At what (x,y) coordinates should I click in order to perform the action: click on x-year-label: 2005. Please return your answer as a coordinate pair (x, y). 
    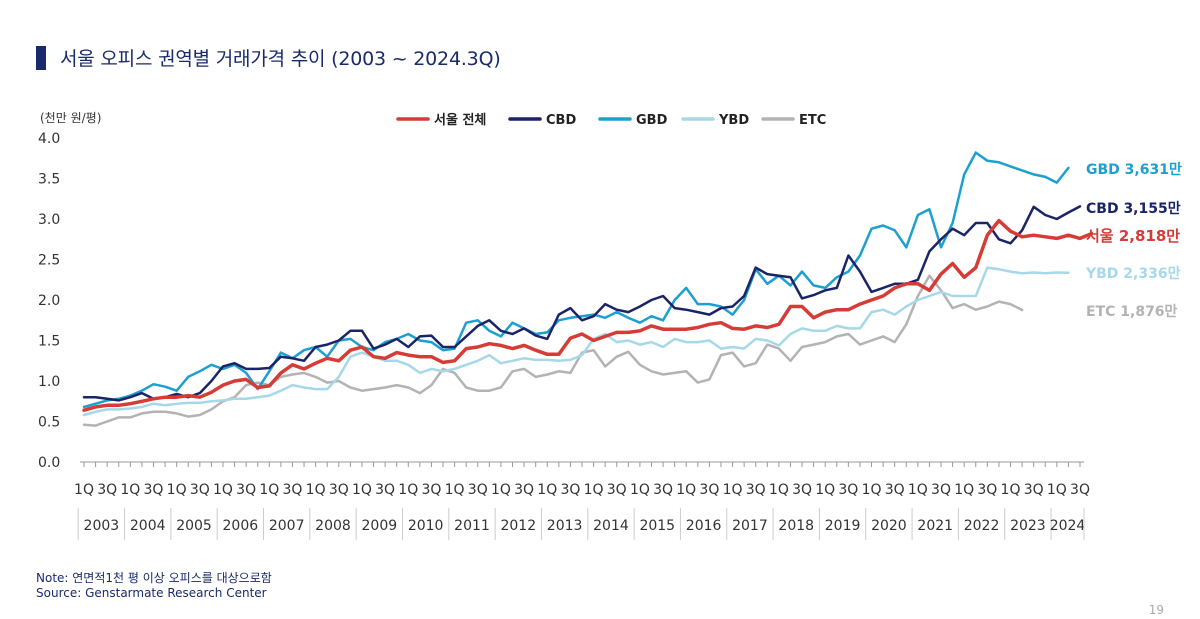
    Looking at the image, I should click on (194, 526).